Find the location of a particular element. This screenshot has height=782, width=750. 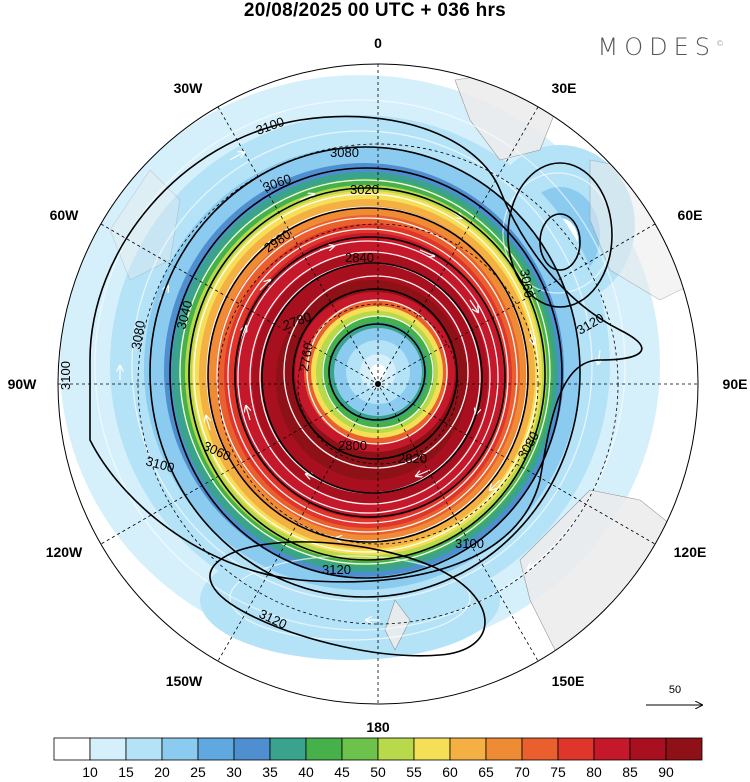

contour-label: 3040 is located at coordinates (184, 315).